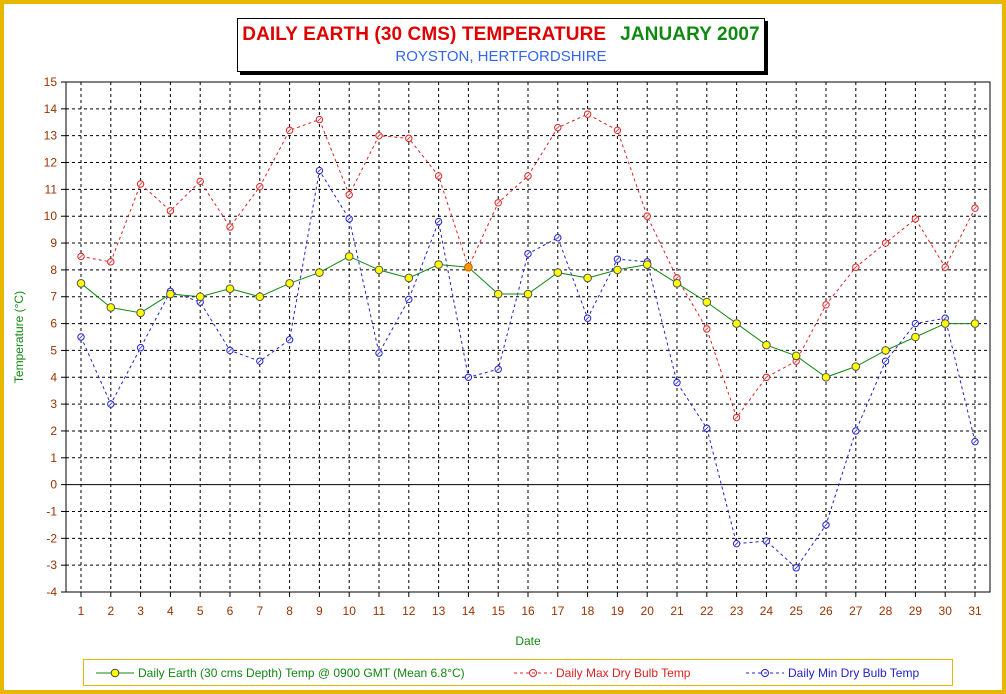 This screenshot has height=694, width=1006. What do you see at coordinates (51, 538) in the screenshot?
I see `y-tick-label: -2` at bounding box center [51, 538].